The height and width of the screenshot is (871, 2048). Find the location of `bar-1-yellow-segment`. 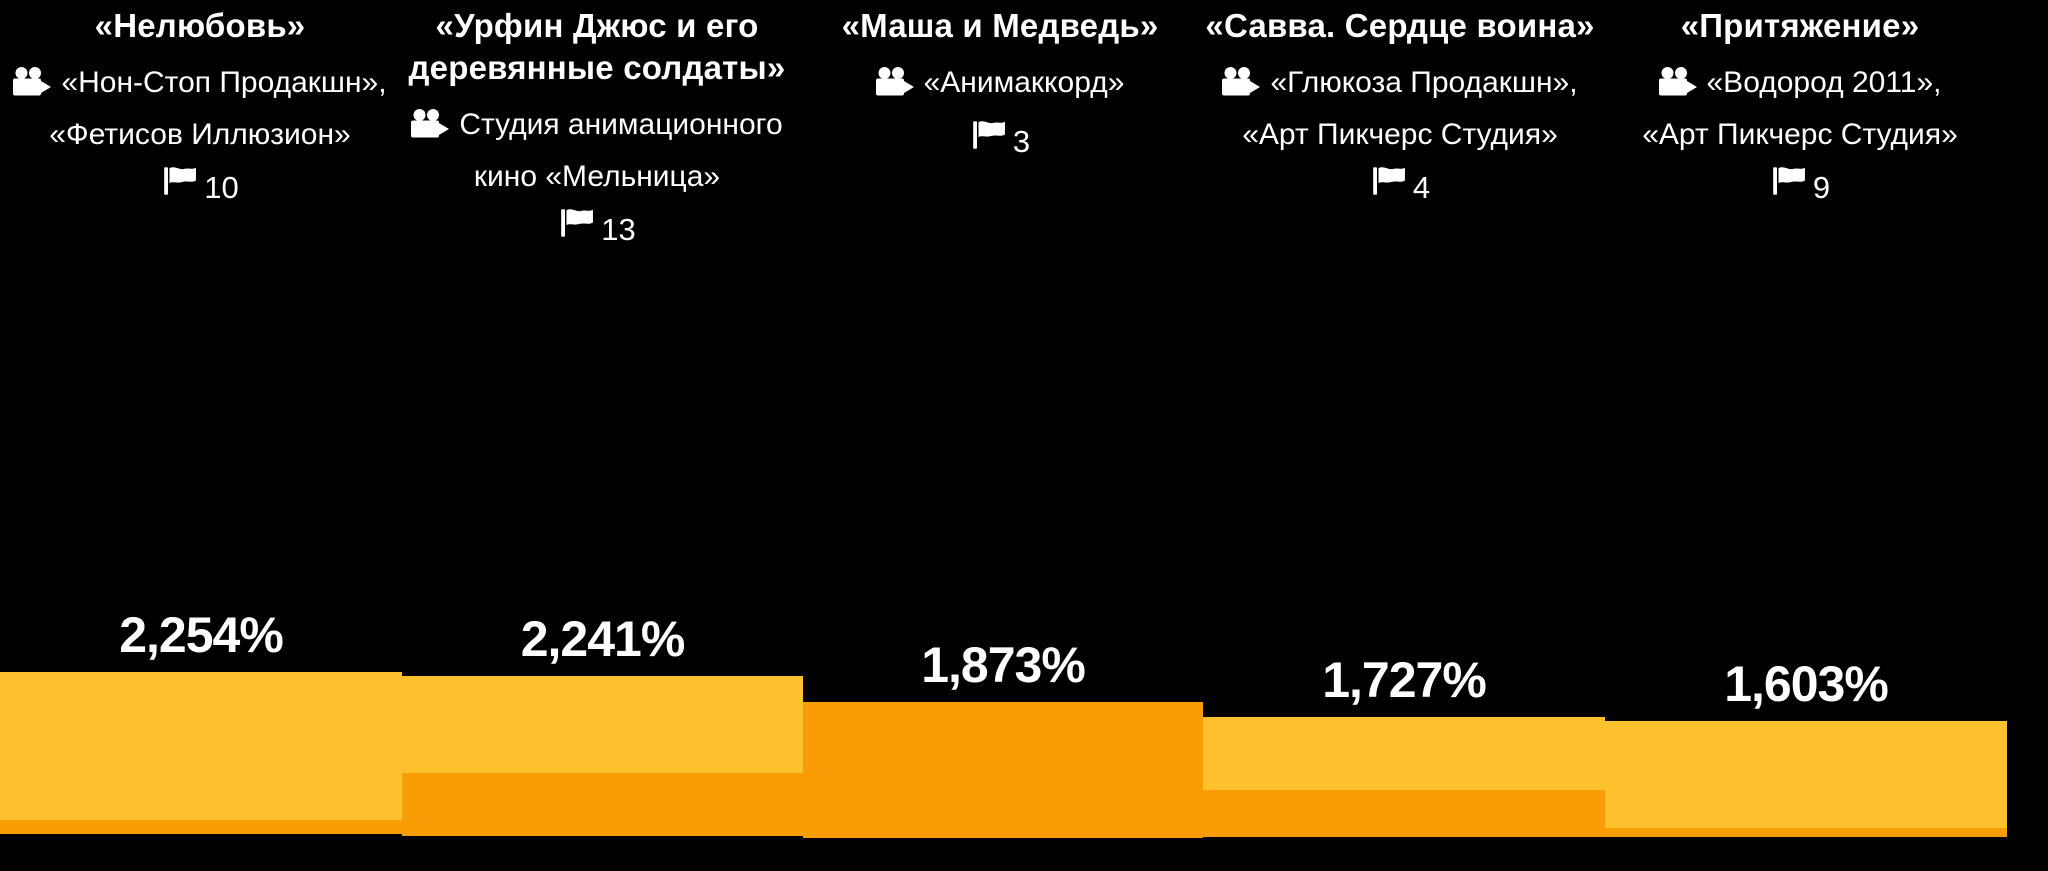

bar-1-yellow-segment is located at coordinates (201, 746).